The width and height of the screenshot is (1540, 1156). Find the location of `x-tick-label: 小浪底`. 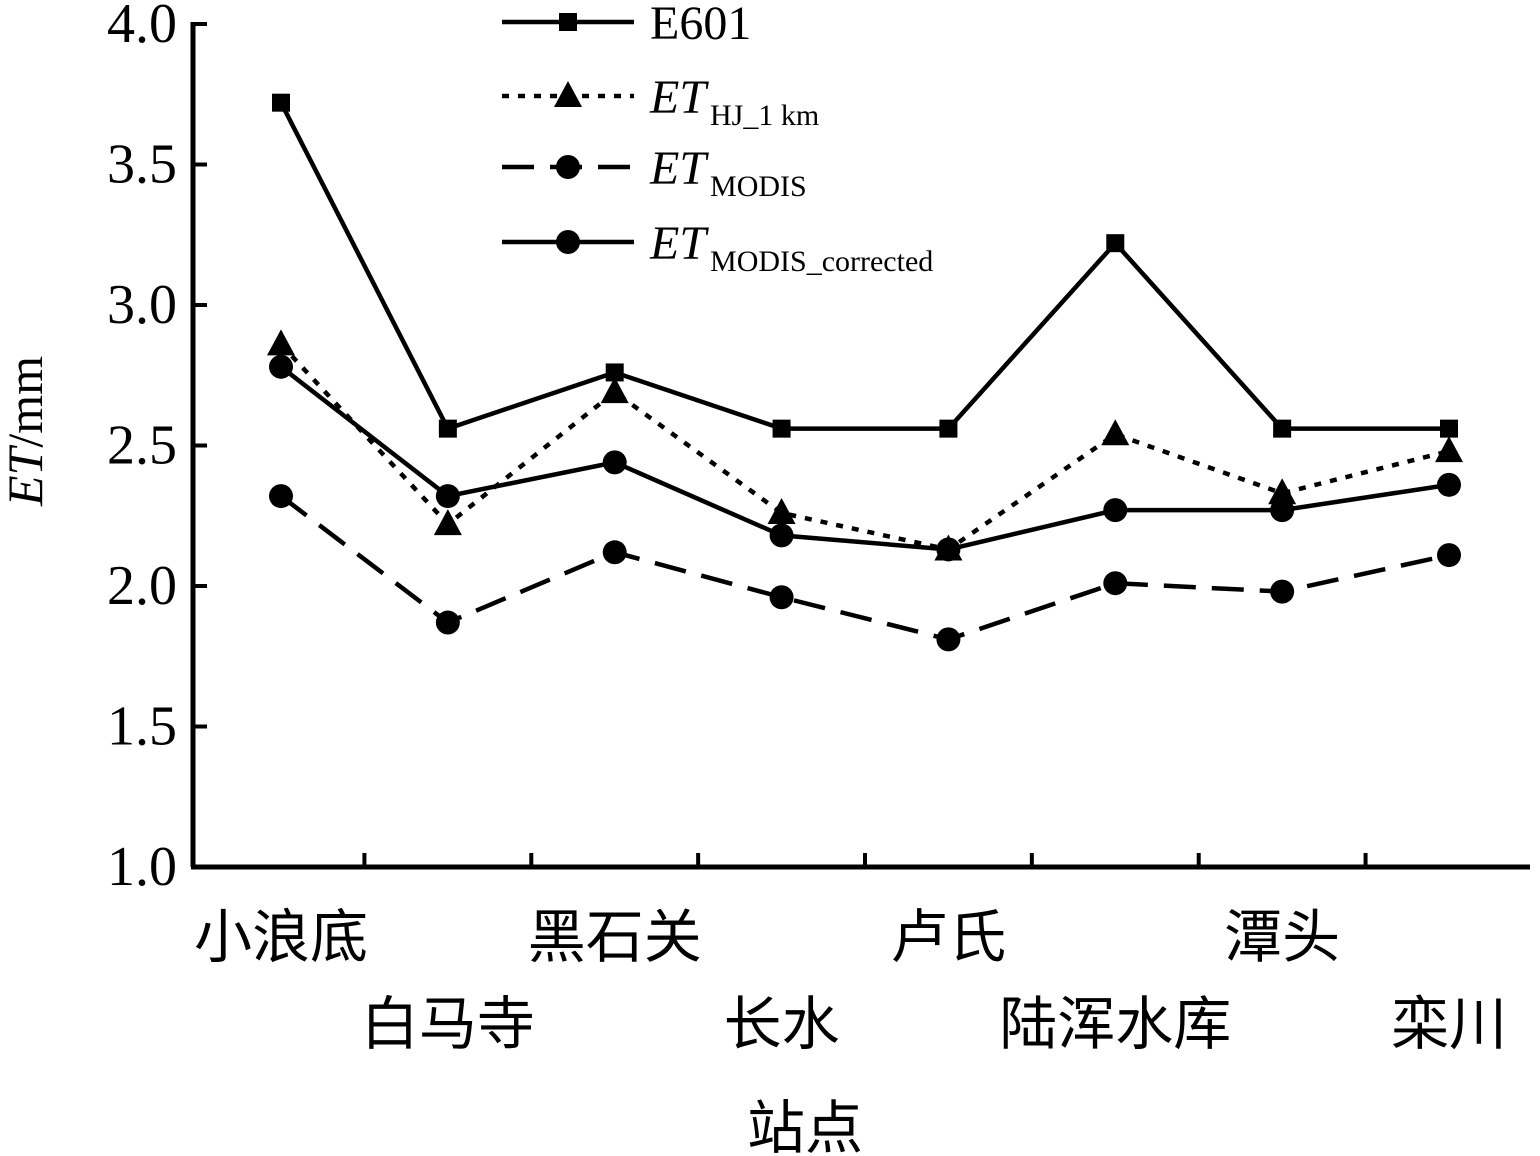

x-tick-label: 小浪底 is located at coordinates (281, 937).